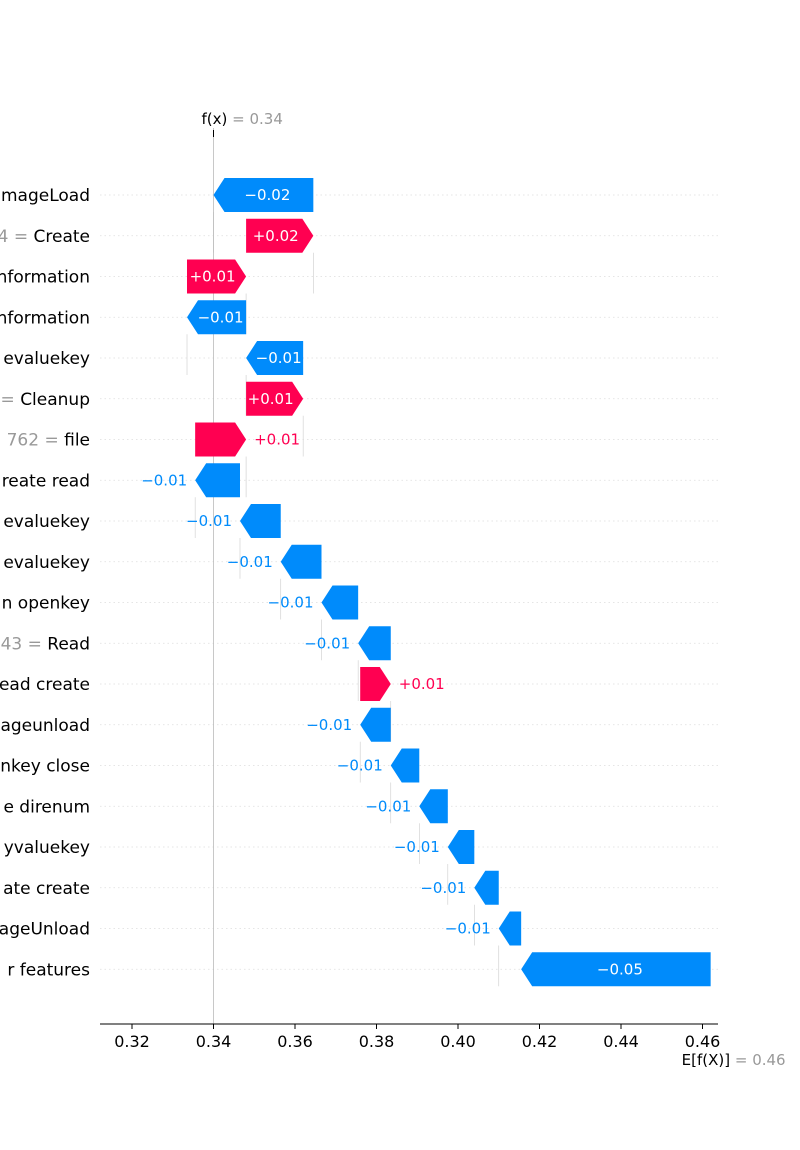 This screenshot has height=1150, width=800. I want to click on x-tick-label: 0.32, so click(132, 1041).